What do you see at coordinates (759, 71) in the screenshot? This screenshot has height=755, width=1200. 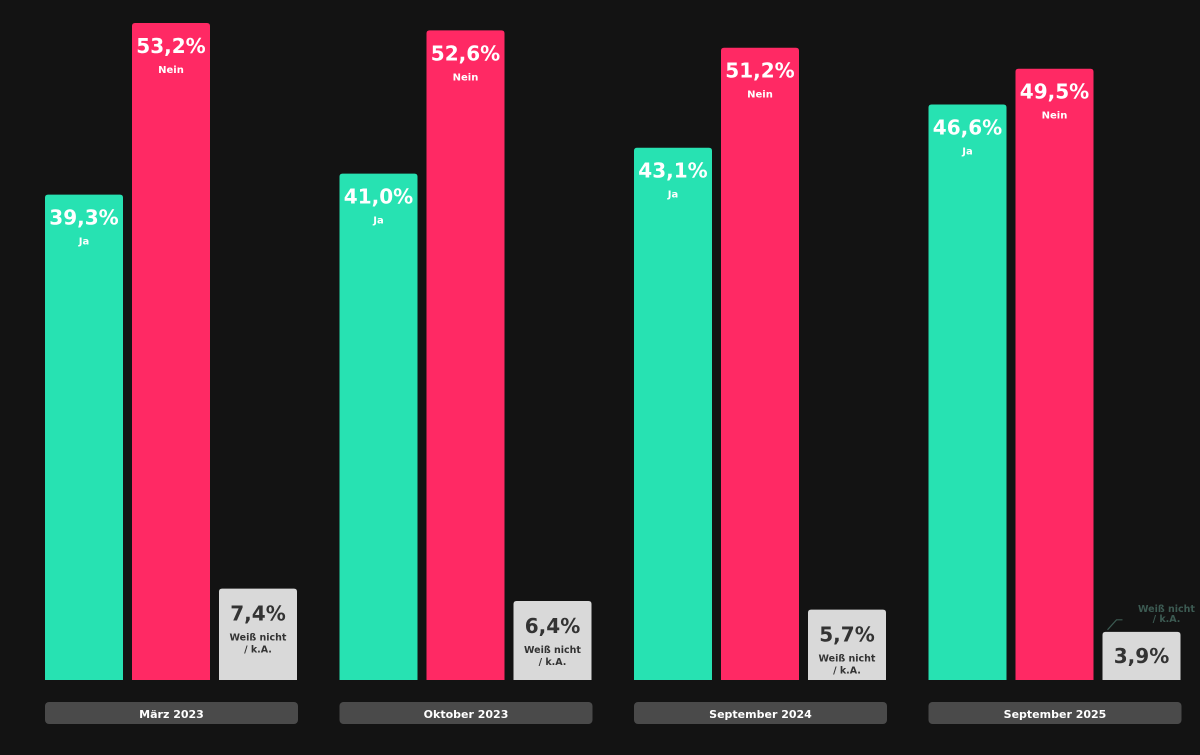 I see `value-label-nein-2: 51,2%` at bounding box center [759, 71].